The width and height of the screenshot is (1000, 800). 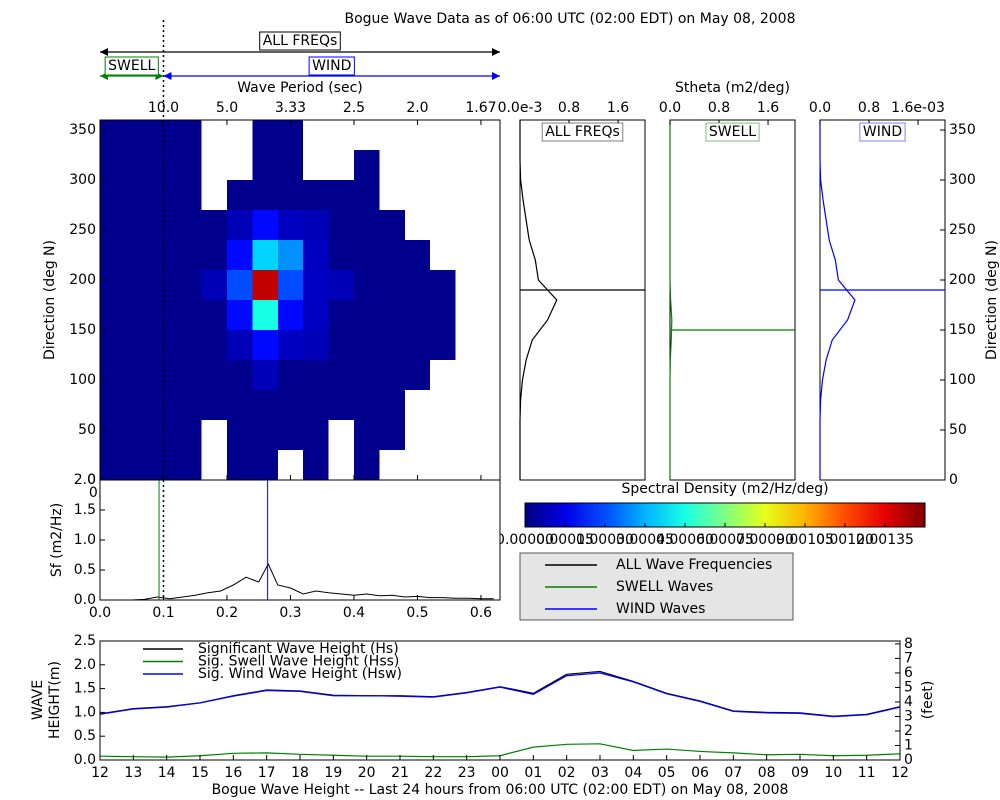 What do you see at coordinates (85, 480) in the screenshot?
I see `y-tick-label: 2.0` at bounding box center [85, 480].